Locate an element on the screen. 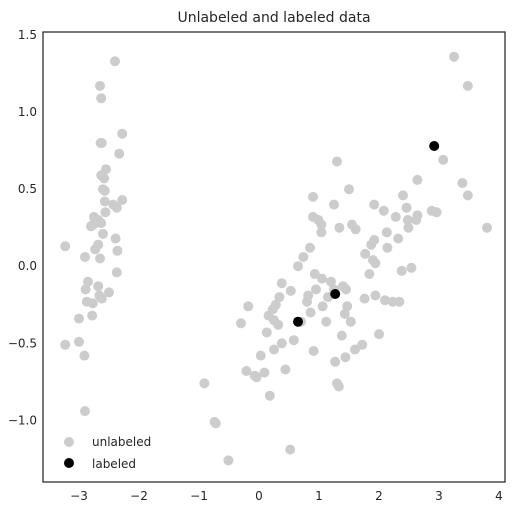 This screenshot has width=517, height=512. legend-label-unlabeled: unlabeled is located at coordinates (121, 442).